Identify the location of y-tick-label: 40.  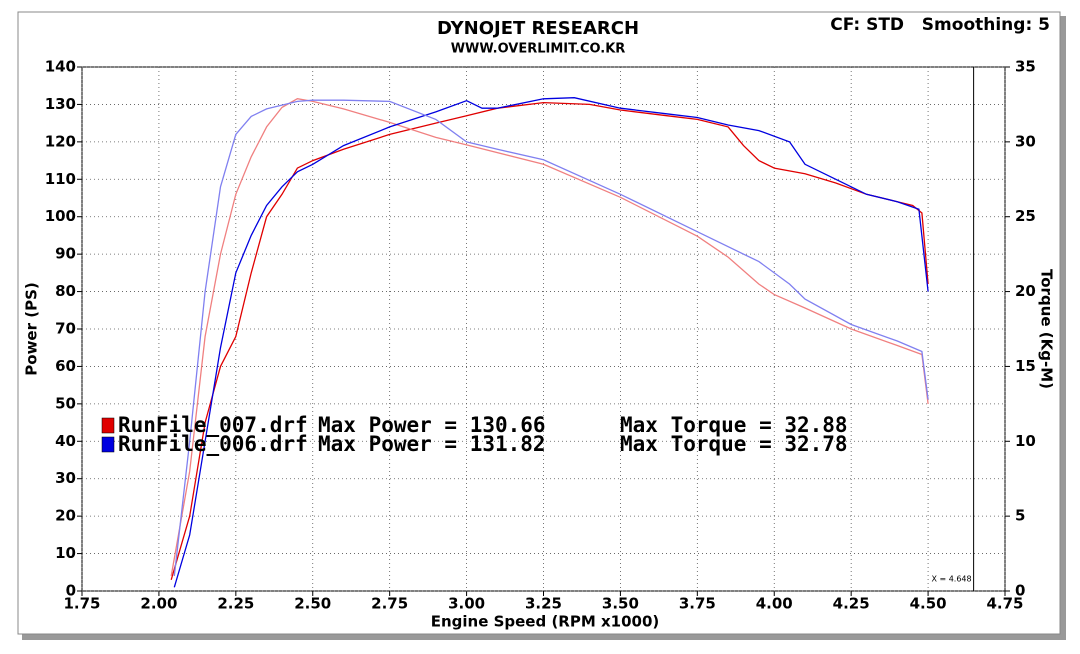
(65, 441).